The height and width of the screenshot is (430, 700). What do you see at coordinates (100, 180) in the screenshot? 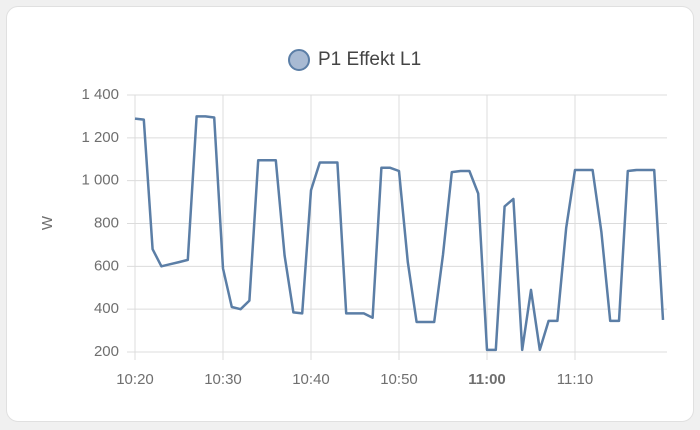
I see `y-tick-label: 1 000` at bounding box center [100, 180].